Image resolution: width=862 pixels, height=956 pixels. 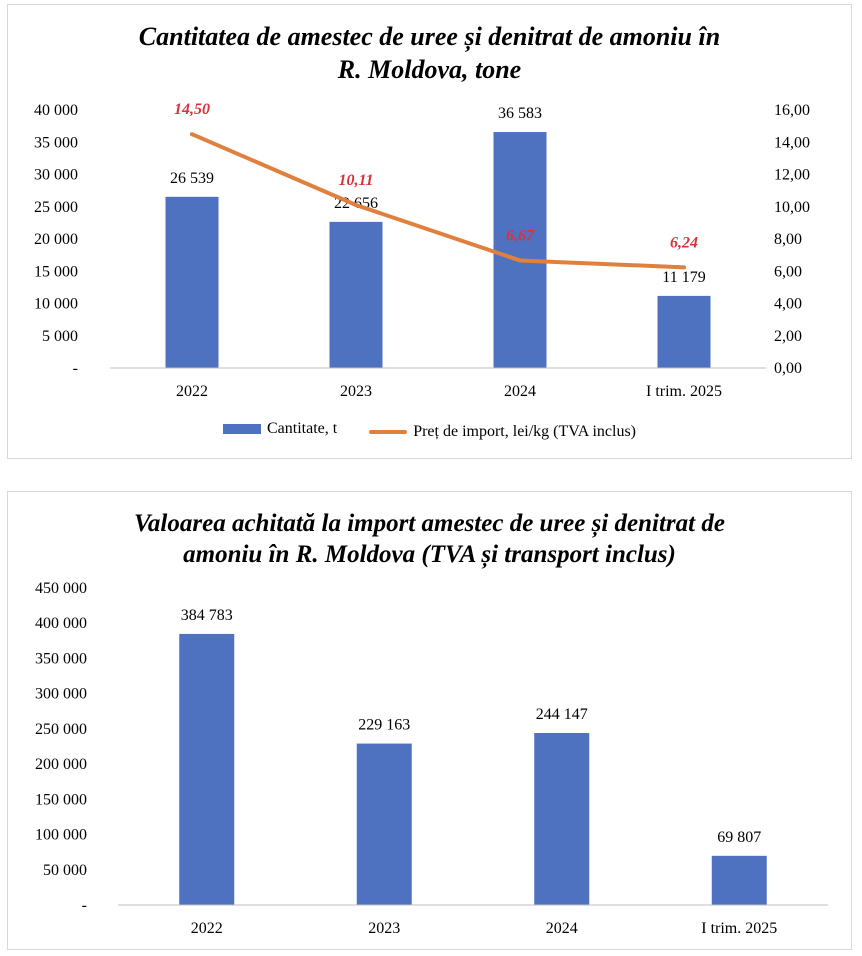 I want to click on y-tick-label: 300 000, so click(x=61, y=694).